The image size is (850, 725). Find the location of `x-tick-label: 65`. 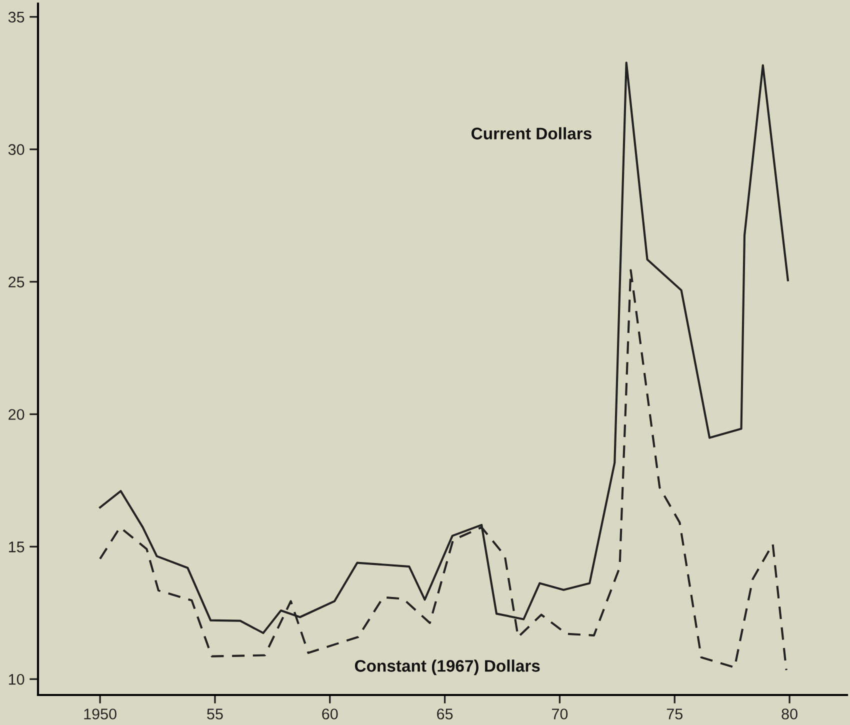

x-tick-label: 65 is located at coordinates (445, 714).